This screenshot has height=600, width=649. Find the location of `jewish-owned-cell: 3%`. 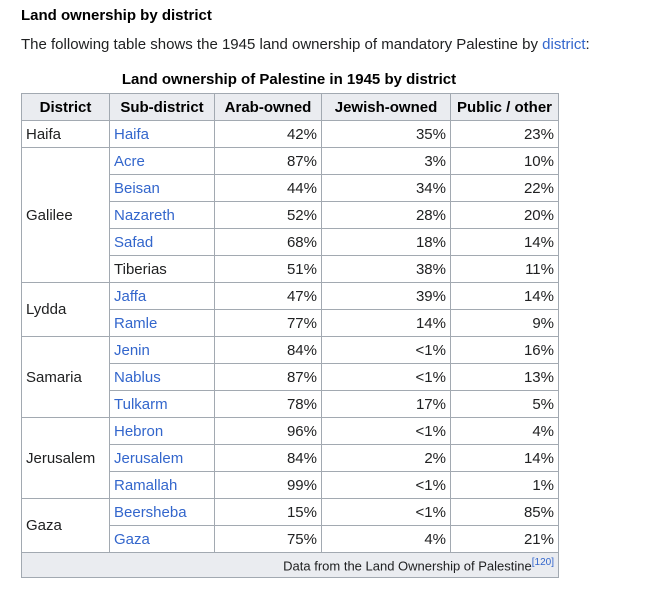

jewish-owned-cell: 3% is located at coordinates (386, 161).